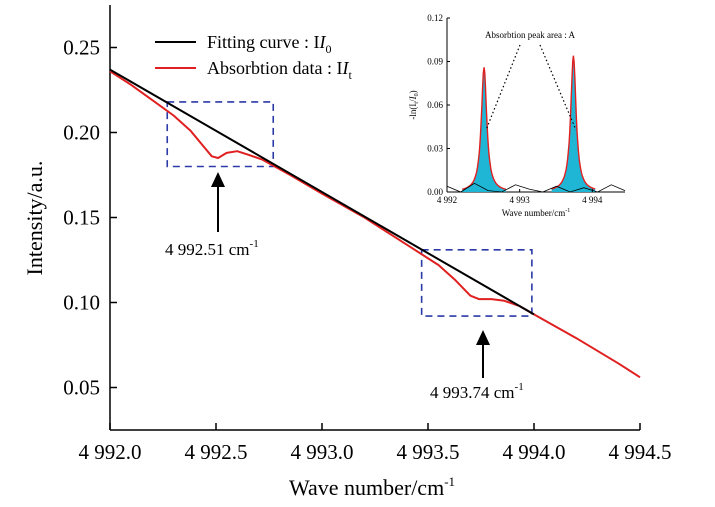 The height and width of the screenshot is (507, 715). What do you see at coordinates (81, 303) in the screenshot?
I see `y-tick-label: 0.10` at bounding box center [81, 303].